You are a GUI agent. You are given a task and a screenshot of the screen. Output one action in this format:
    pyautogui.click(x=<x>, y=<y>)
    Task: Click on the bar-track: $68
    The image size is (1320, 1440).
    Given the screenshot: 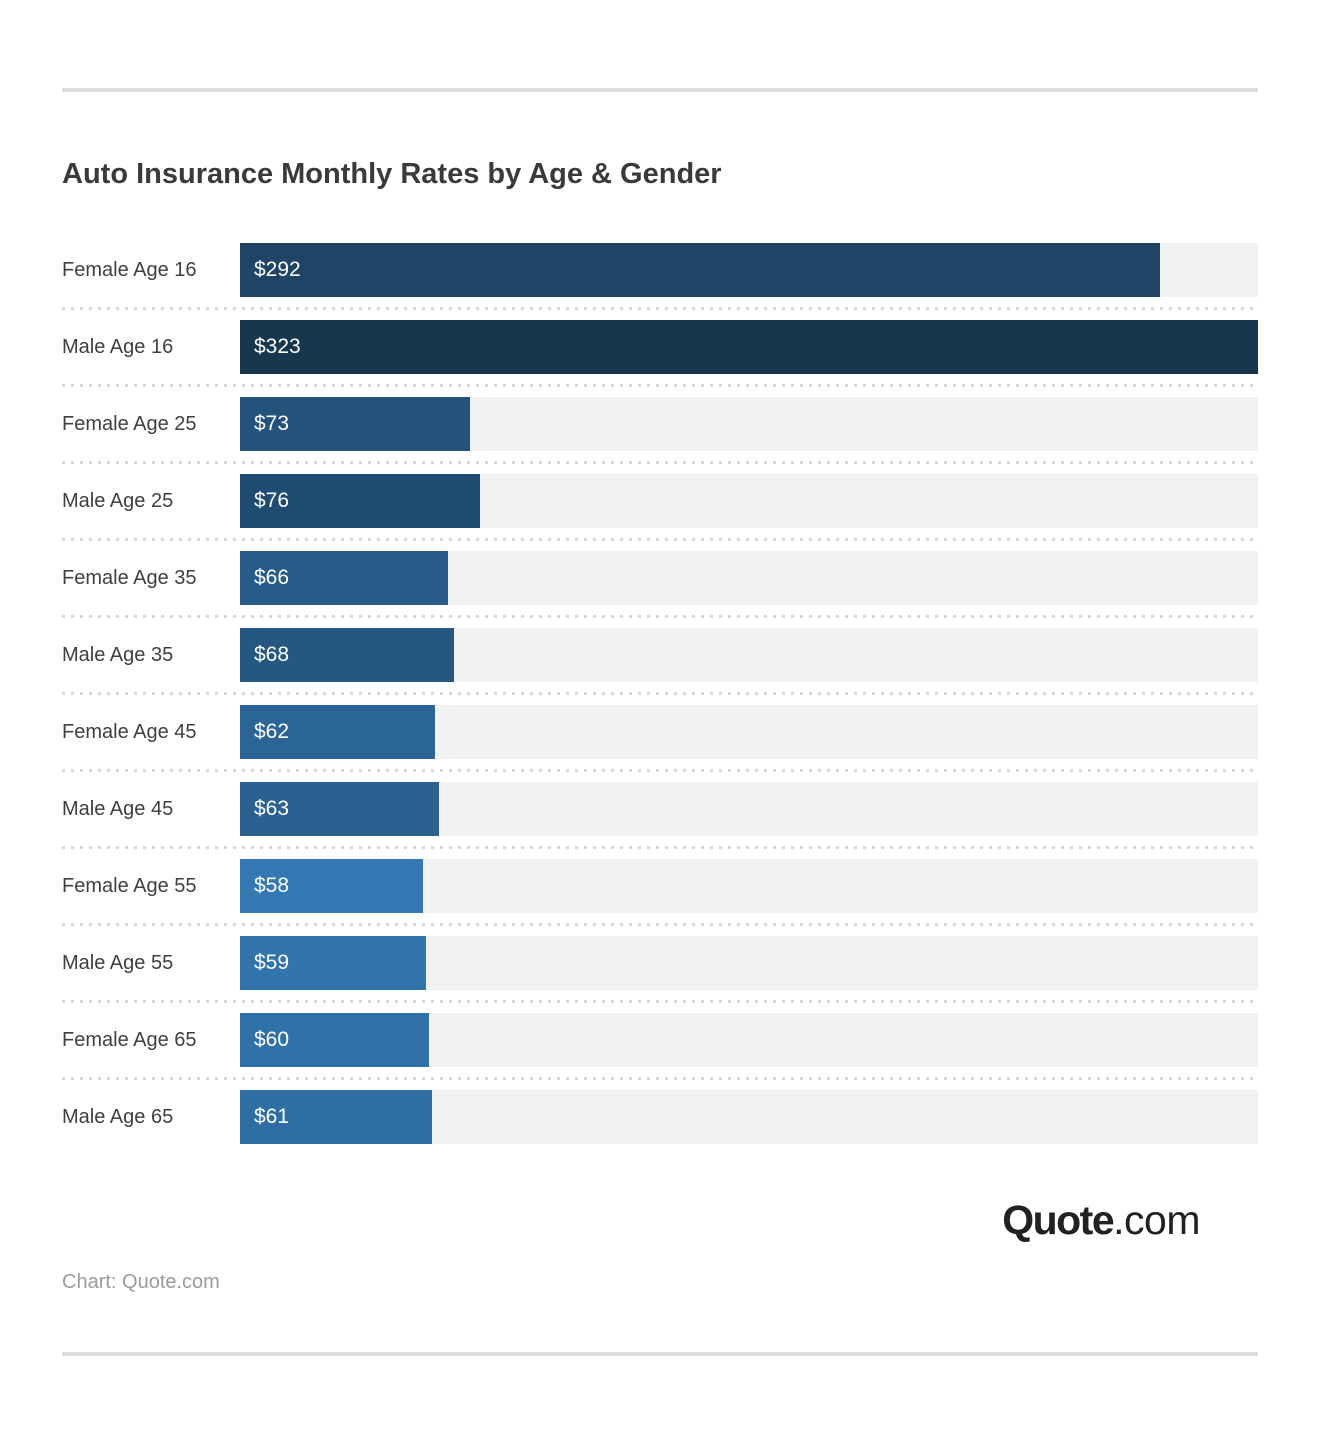 What is the action you would take?
    pyautogui.click(x=749, y=655)
    